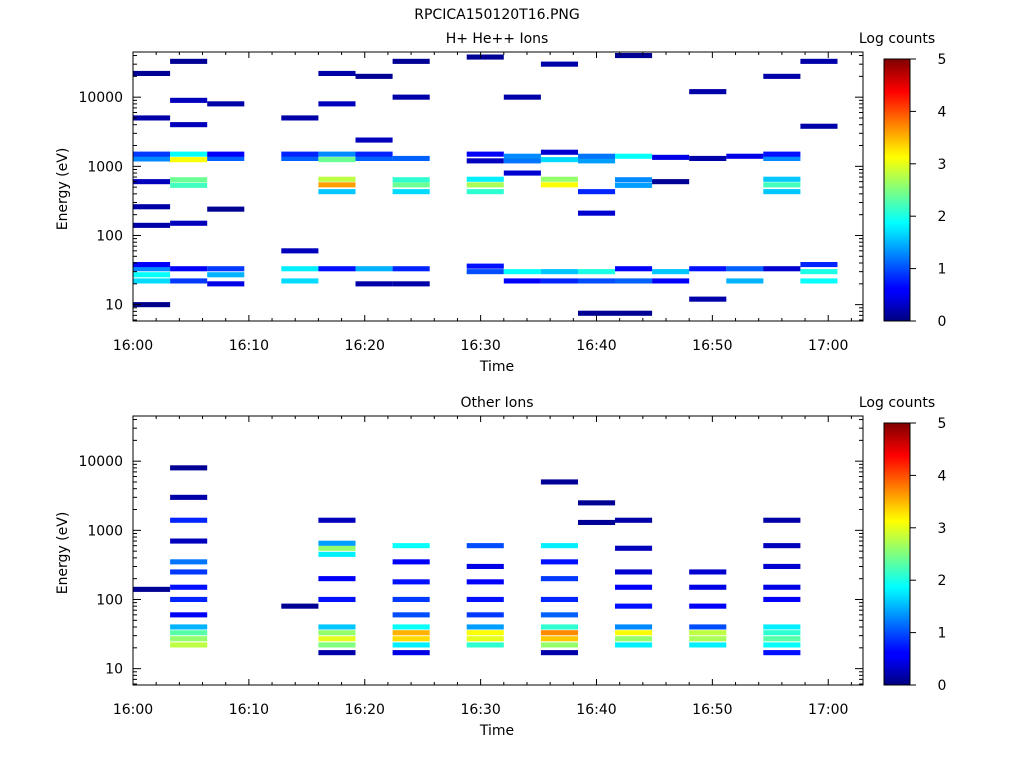 Image resolution: width=1024 pixels, height=768 pixels. I want to click on x-tick-label: 16:20, so click(365, 710).